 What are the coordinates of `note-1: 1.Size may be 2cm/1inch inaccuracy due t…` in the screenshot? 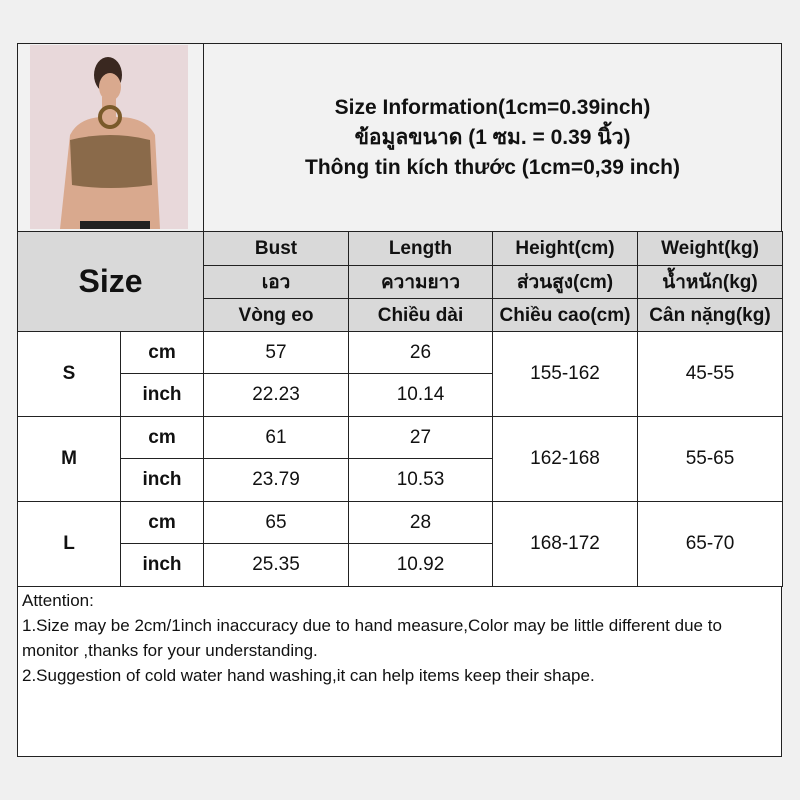 It's located at (372, 638).